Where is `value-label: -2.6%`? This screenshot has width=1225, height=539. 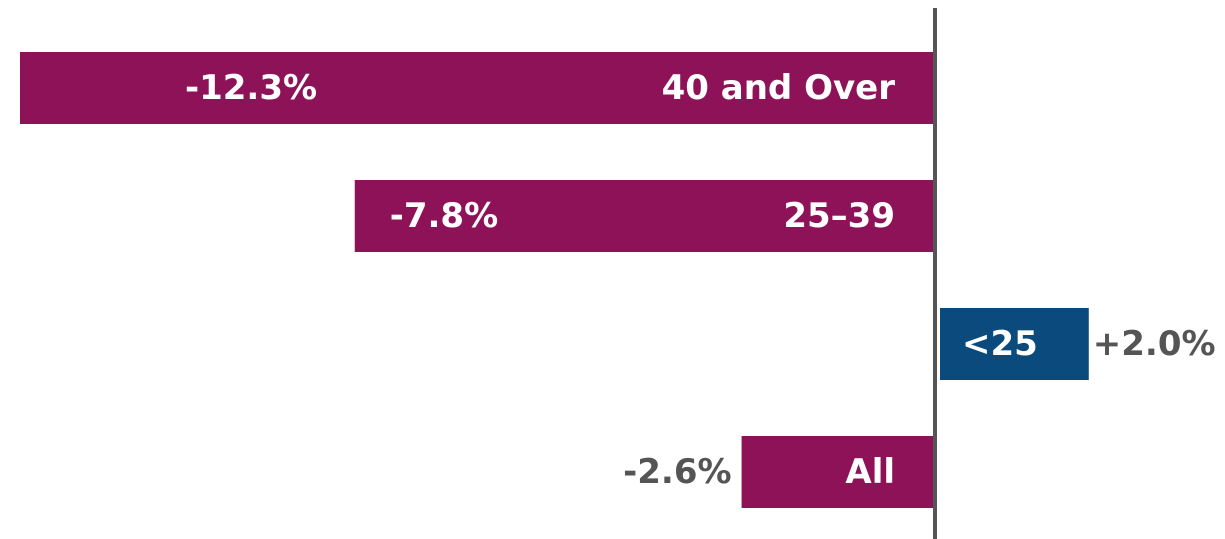 value-label: -2.6% is located at coordinates (677, 472).